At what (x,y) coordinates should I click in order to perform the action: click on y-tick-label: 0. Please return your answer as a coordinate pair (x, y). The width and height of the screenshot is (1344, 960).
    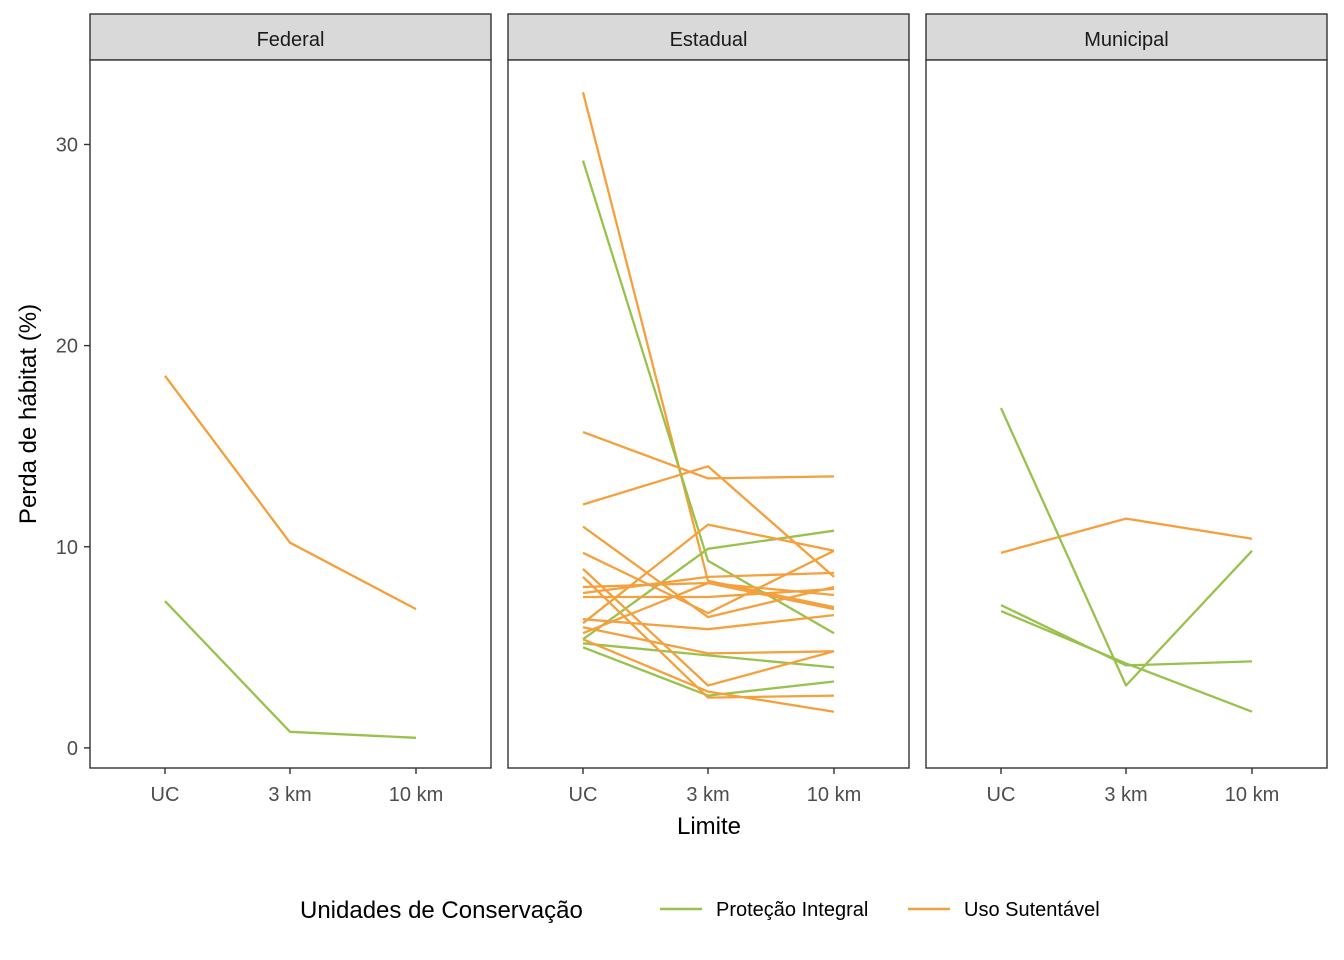
    Looking at the image, I should click on (72, 749).